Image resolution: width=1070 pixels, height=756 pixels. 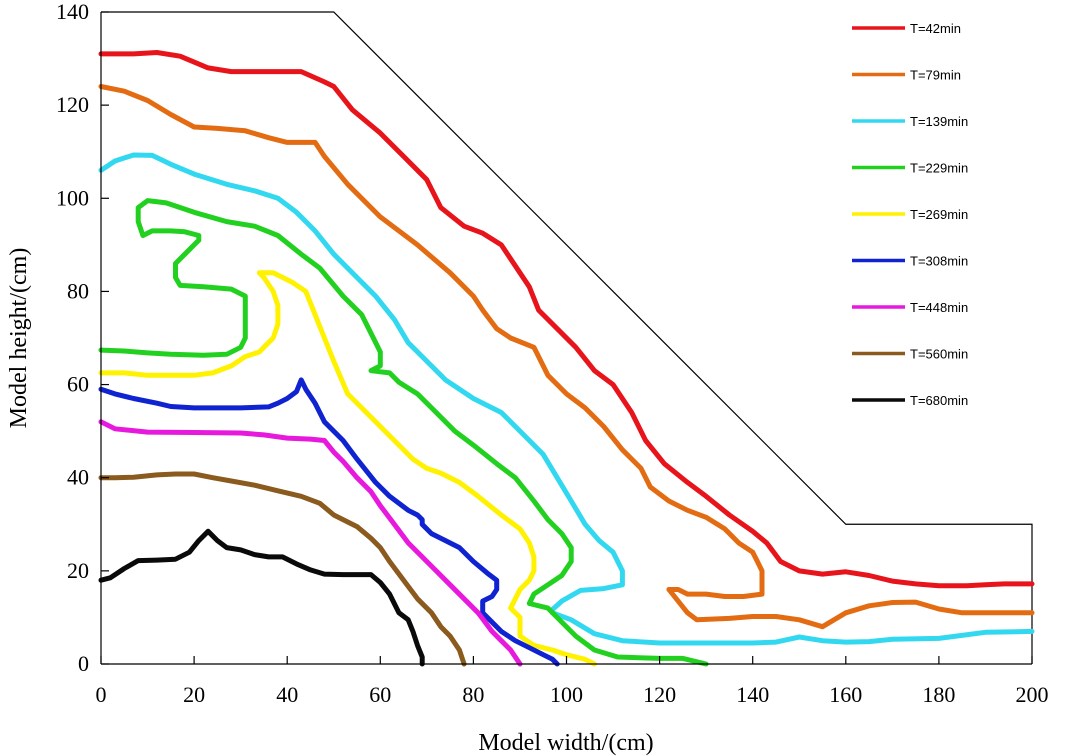 I want to click on x-axis-title: Model width/(cm), so click(x=565, y=743).